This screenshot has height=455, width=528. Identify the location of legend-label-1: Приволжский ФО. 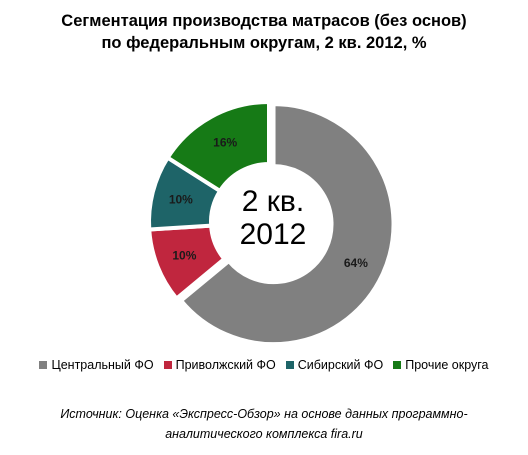
(225, 365).